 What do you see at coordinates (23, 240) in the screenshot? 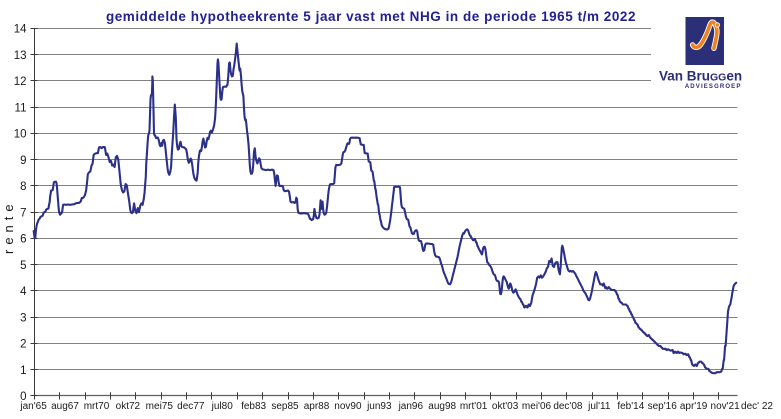
I see `svg-text: 6` at bounding box center [23, 240].